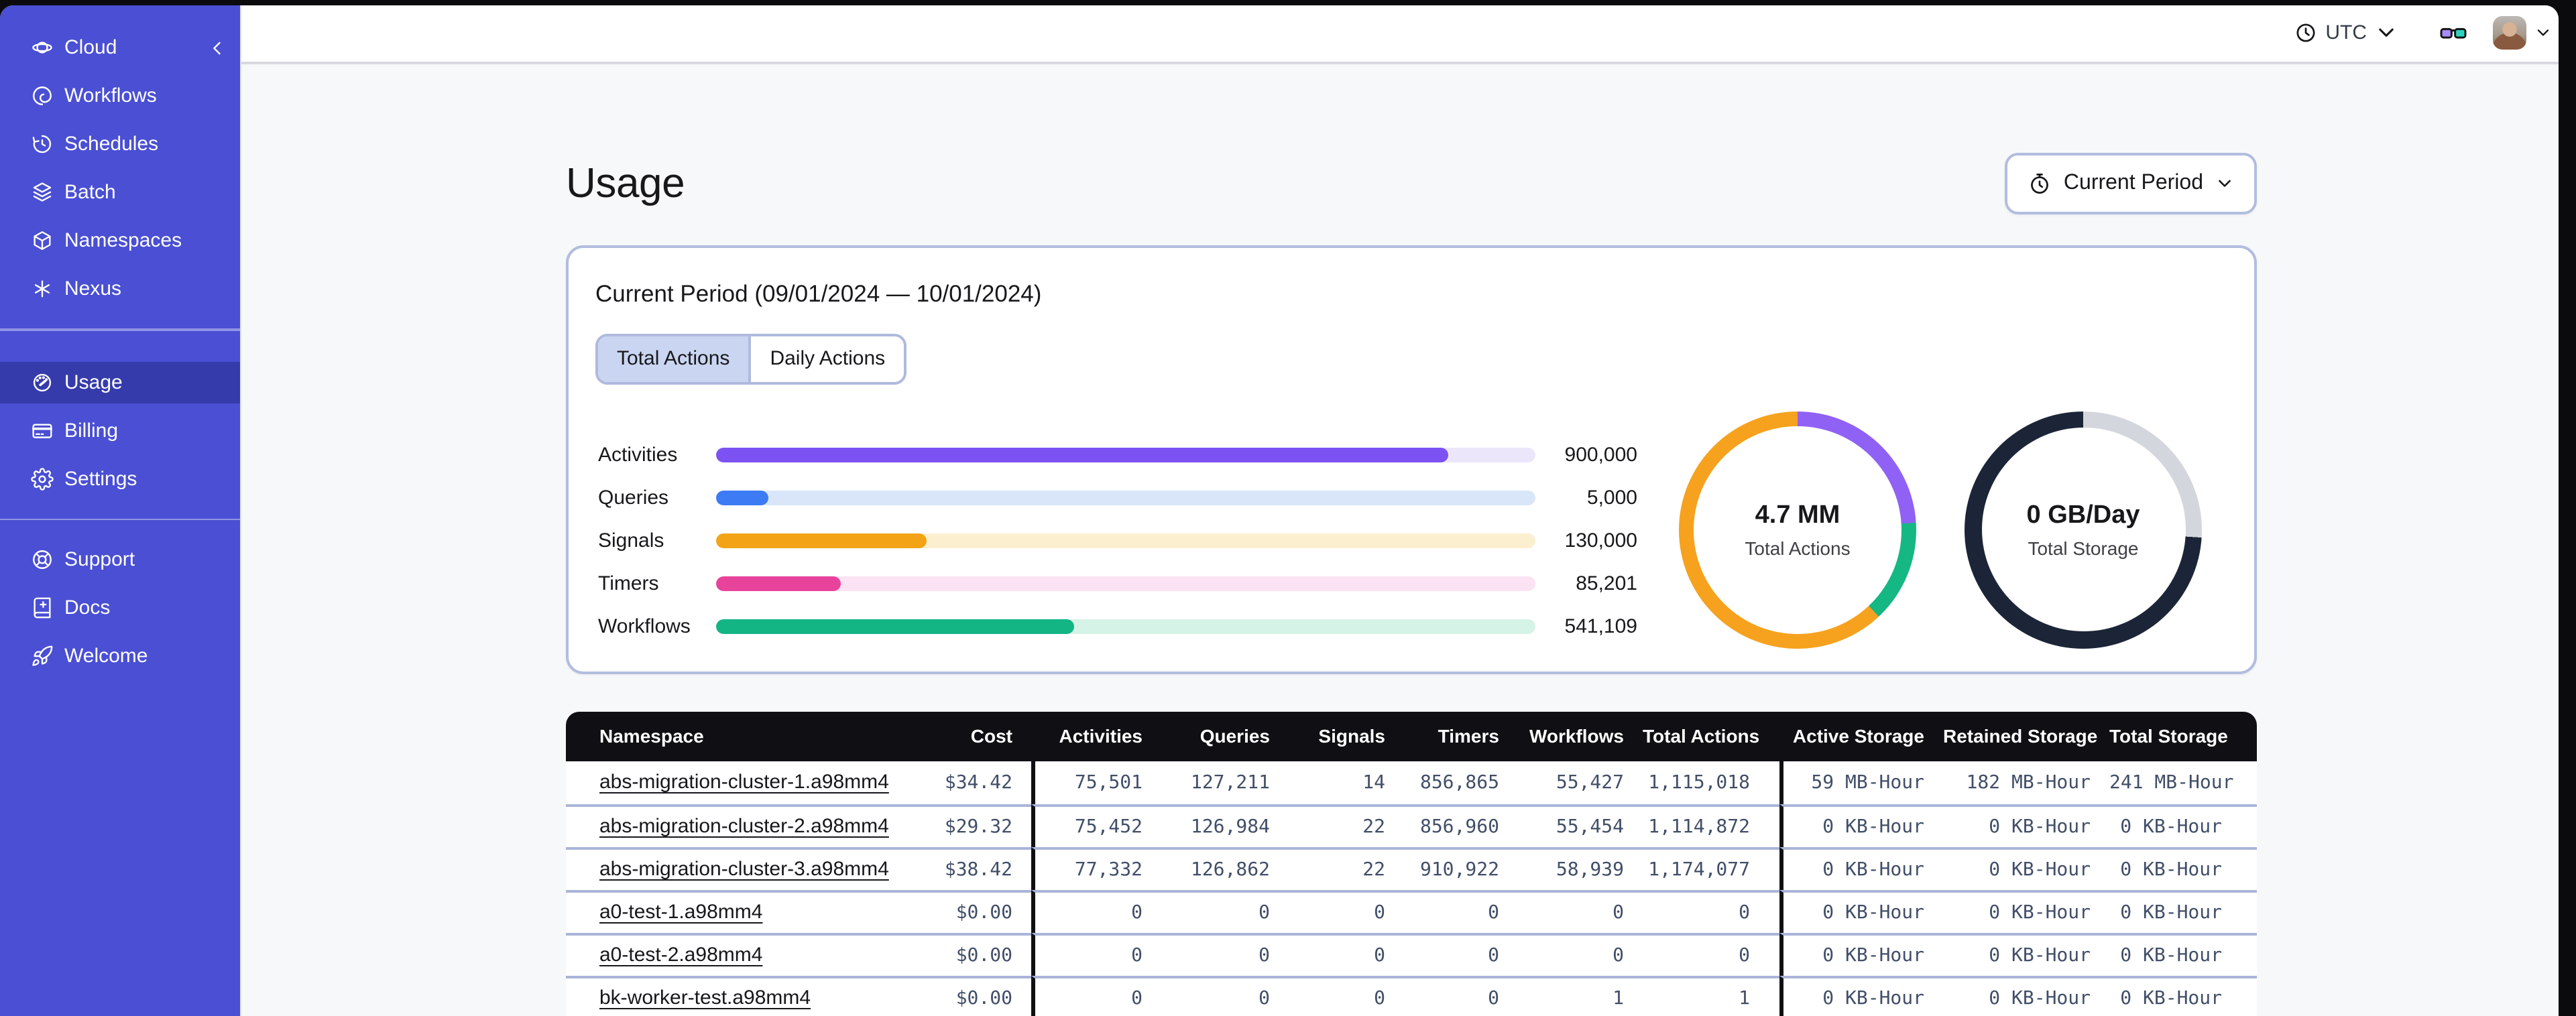  I want to click on tab-daily-actions: Daily Actions, so click(826, 358).